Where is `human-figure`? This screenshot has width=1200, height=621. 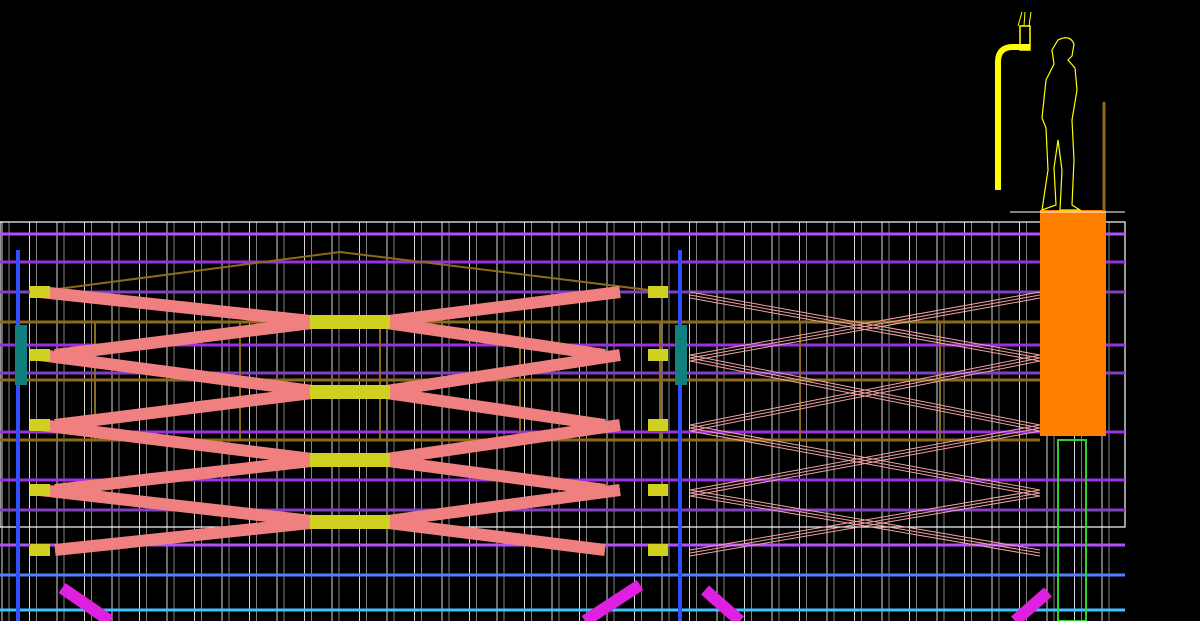
human-figure is located at coordinates (1062, 124).